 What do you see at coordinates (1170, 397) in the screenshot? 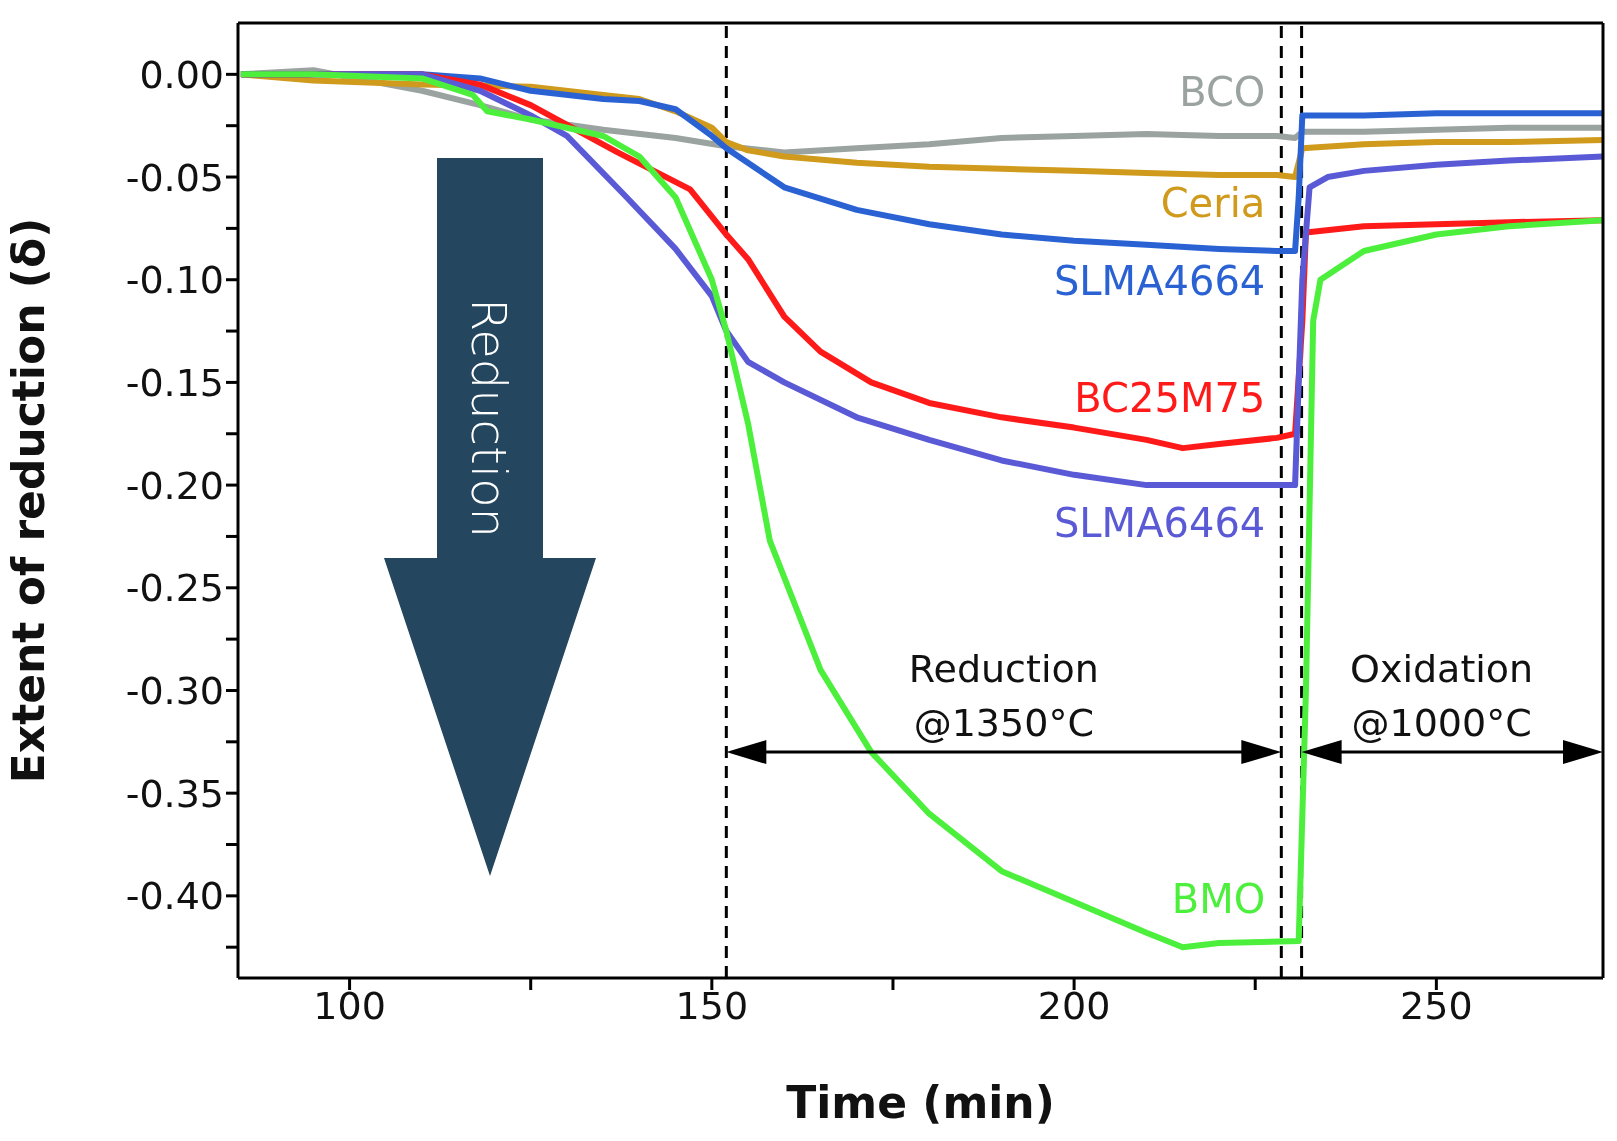
I see `series-label: BC25M75` at bounding box center [1170, 397].